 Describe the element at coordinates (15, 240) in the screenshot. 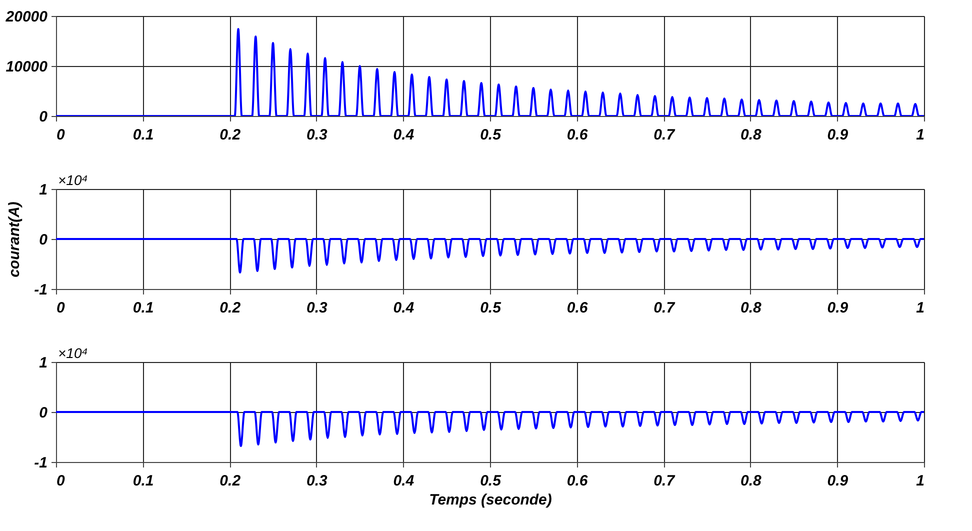

I see `y-axis-title: courant(A)` at that location.